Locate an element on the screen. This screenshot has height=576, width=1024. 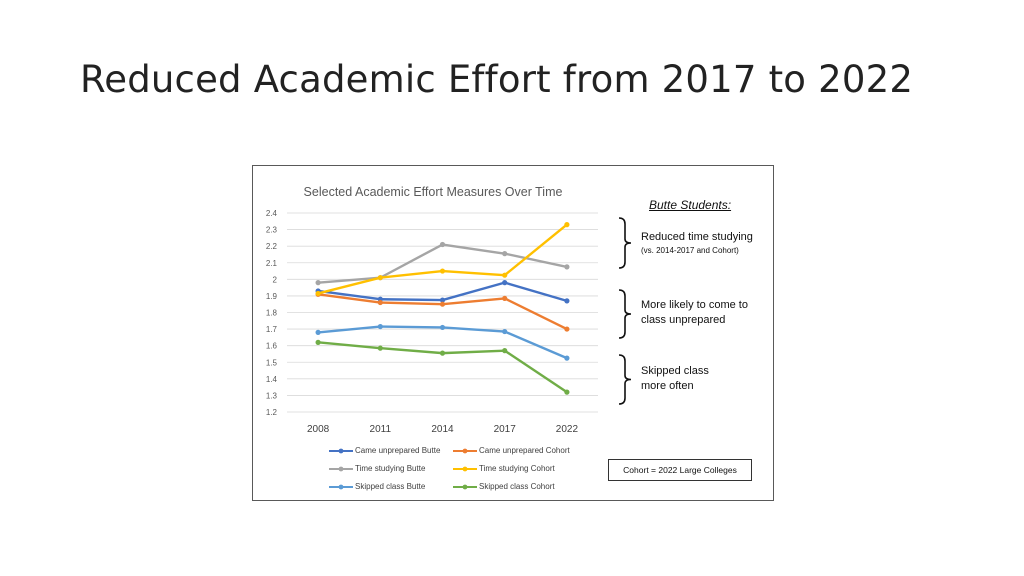
annotation-brackets is located at coordinates (625, 311).